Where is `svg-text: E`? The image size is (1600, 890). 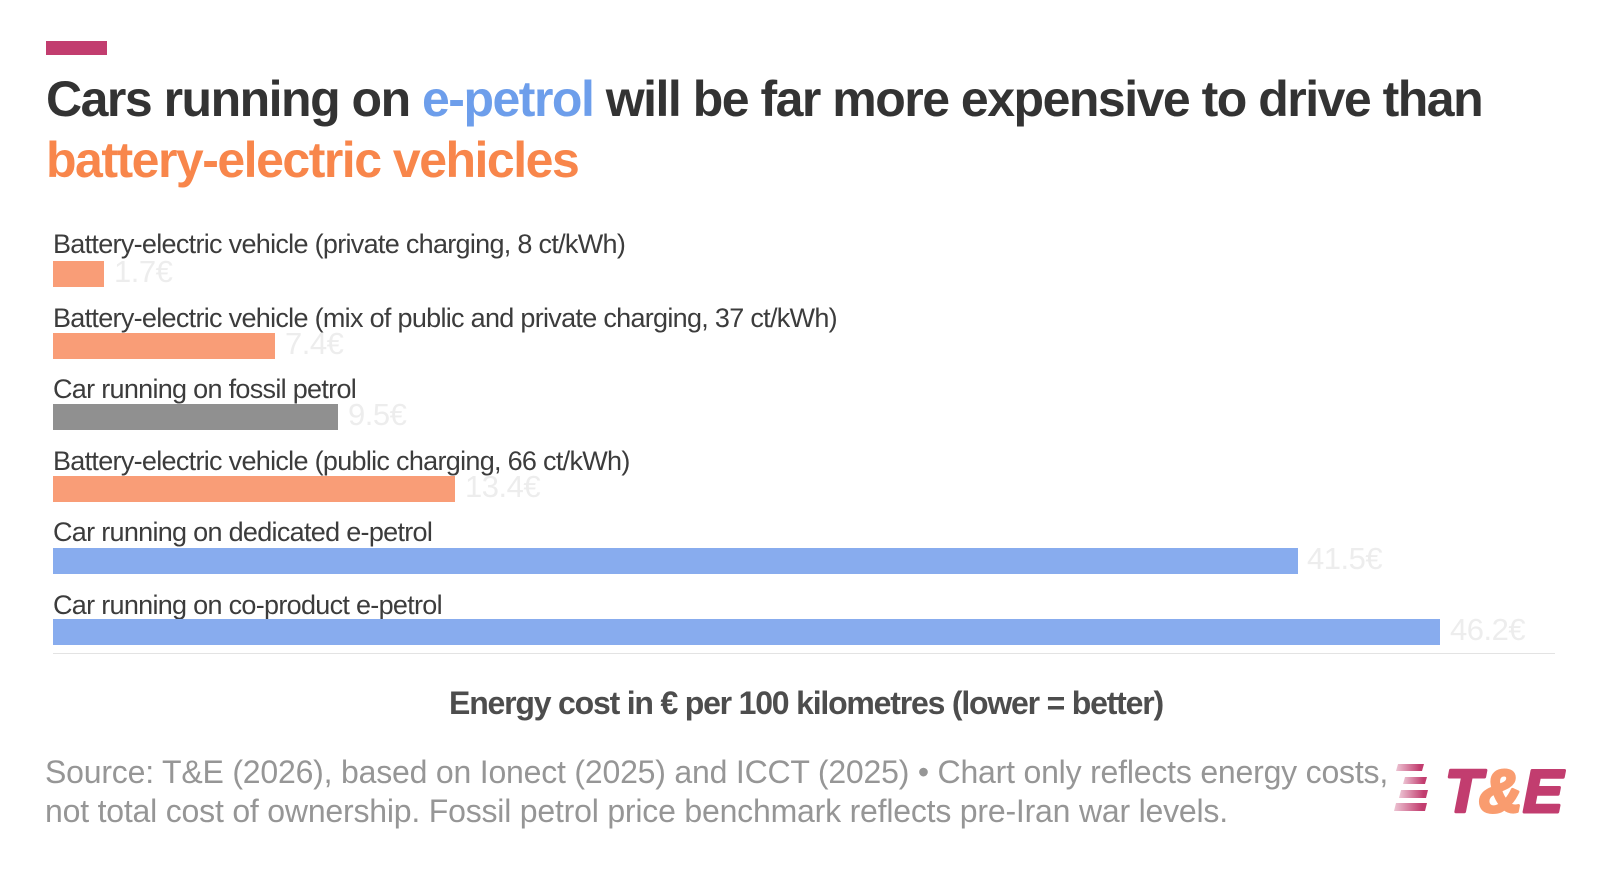 svg-text: E is located at coordinates (1544, 788).